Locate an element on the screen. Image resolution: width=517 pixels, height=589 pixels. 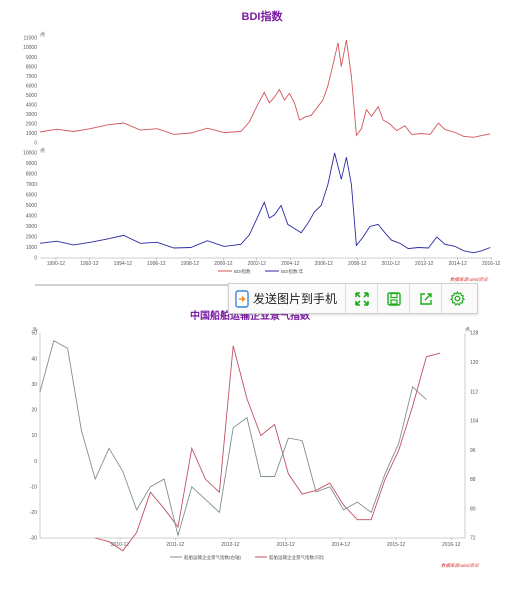
bdi-xtick-3: 1996-12 is located at coordinates (156, 264).